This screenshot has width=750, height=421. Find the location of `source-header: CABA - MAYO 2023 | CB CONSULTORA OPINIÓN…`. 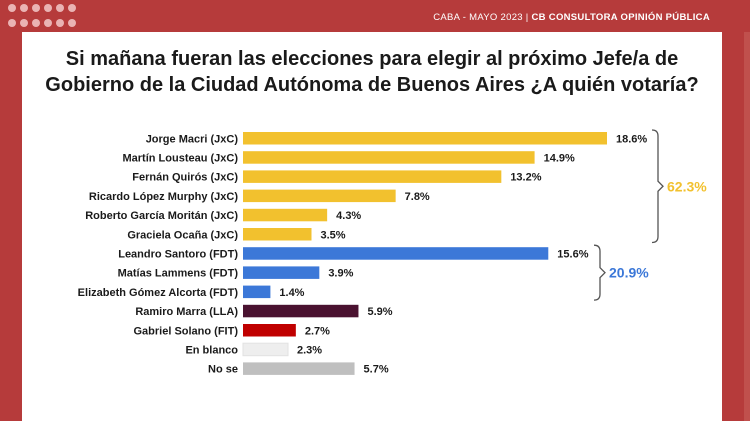

source-header: CABA - MAYO 2023 | CB CONSULTORA OPINIÓN… is located at coordinates (571, 17).